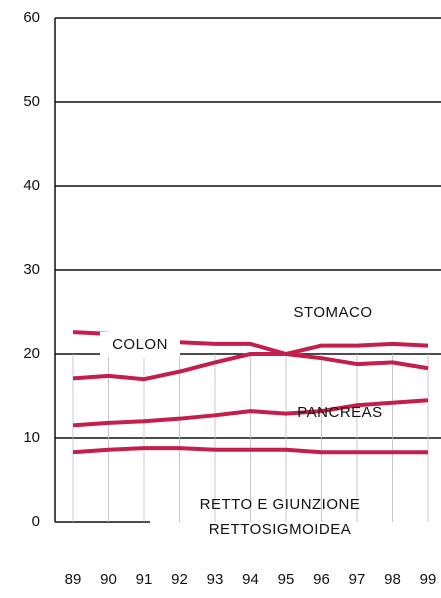 This screenshot has width=441, height=598. What do you see at coordinates (392, 579) in the screenshot?
I see `x-tick-label: 98` at bounding box center [392, 579].